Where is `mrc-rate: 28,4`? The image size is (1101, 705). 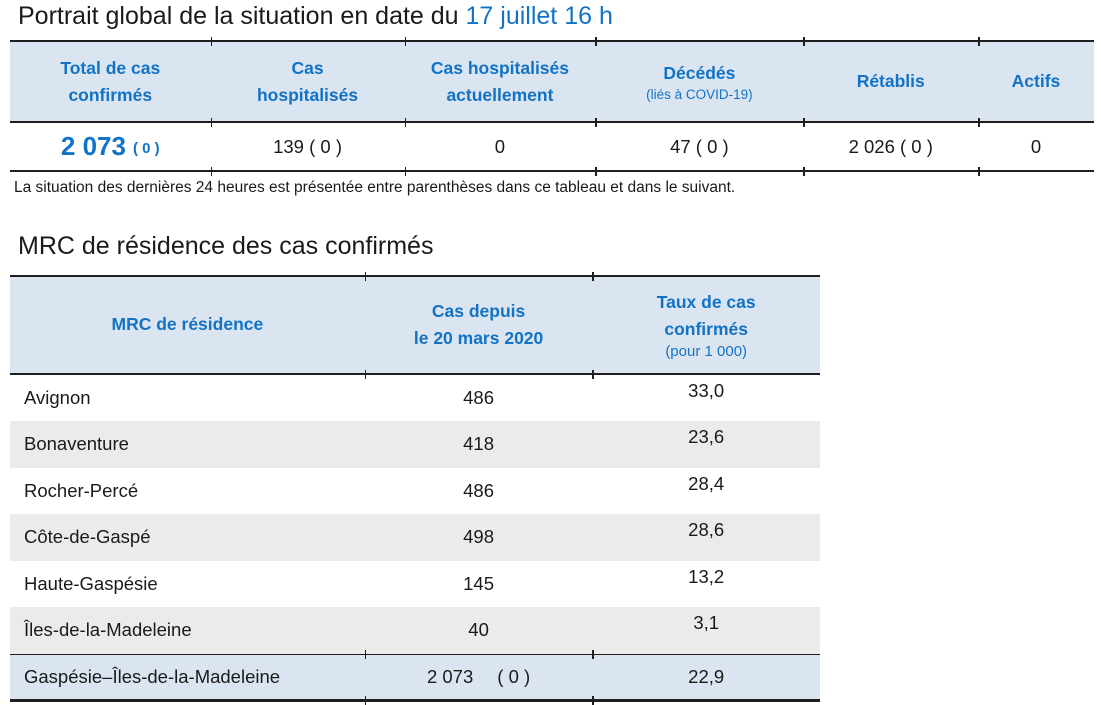 mrc-rate: 28,4 is located at coordinates (706, 491).